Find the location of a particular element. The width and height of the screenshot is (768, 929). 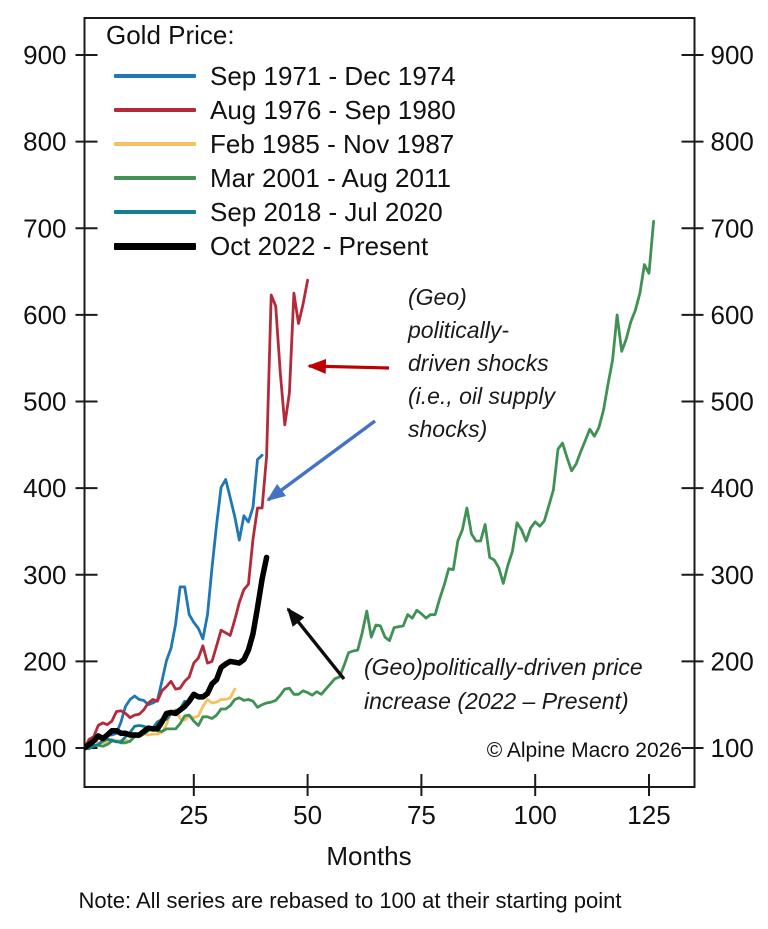

legend-swatch-teal is located at coordinates (155, 212).